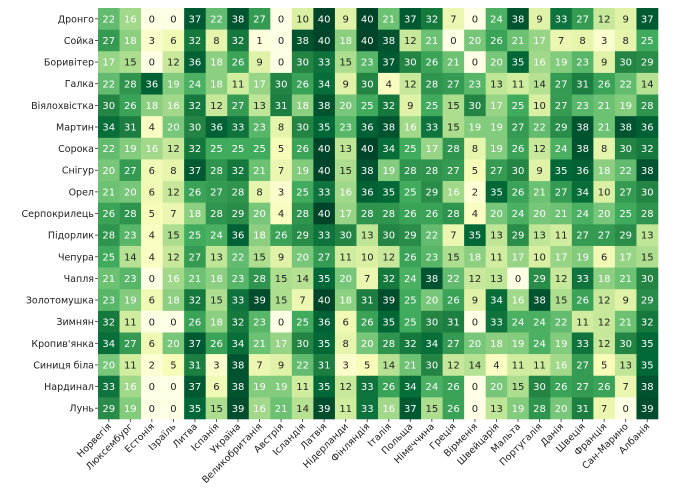 Image resolution: width=680 pixels, height=494 pixels. I want to click on cell-value-label: 29, so click(561, 128).